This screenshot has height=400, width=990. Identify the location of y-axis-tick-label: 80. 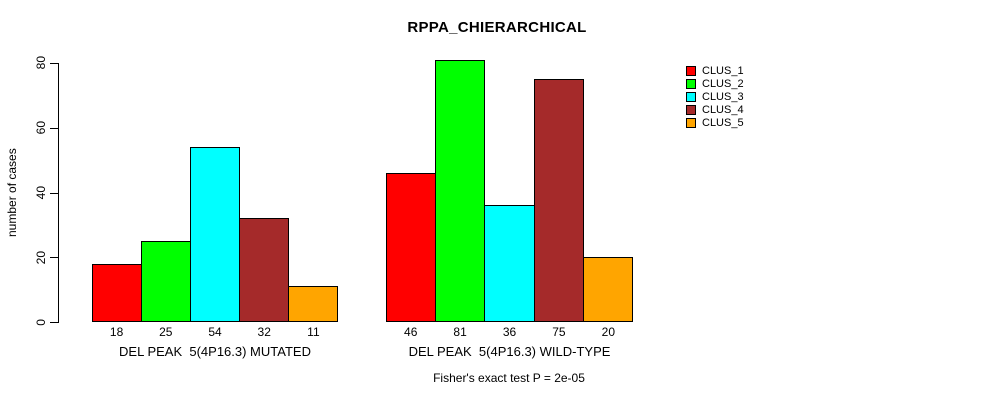
(41, 63).